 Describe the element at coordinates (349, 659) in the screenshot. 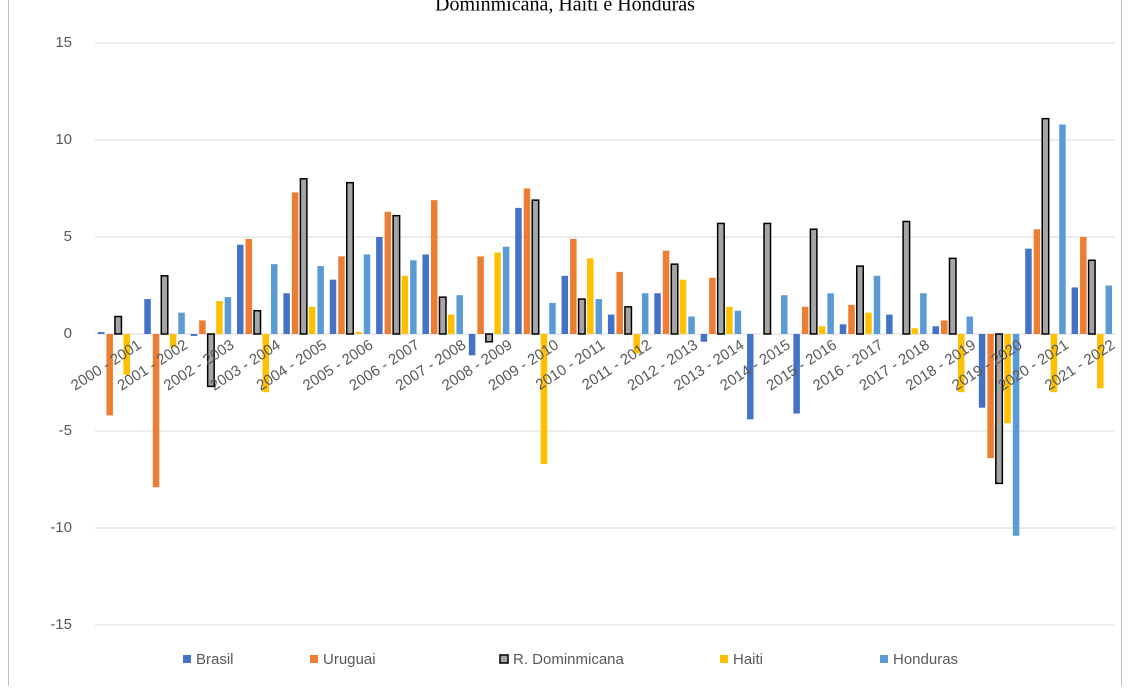

I see `legend-label: Uruguai` at that location.